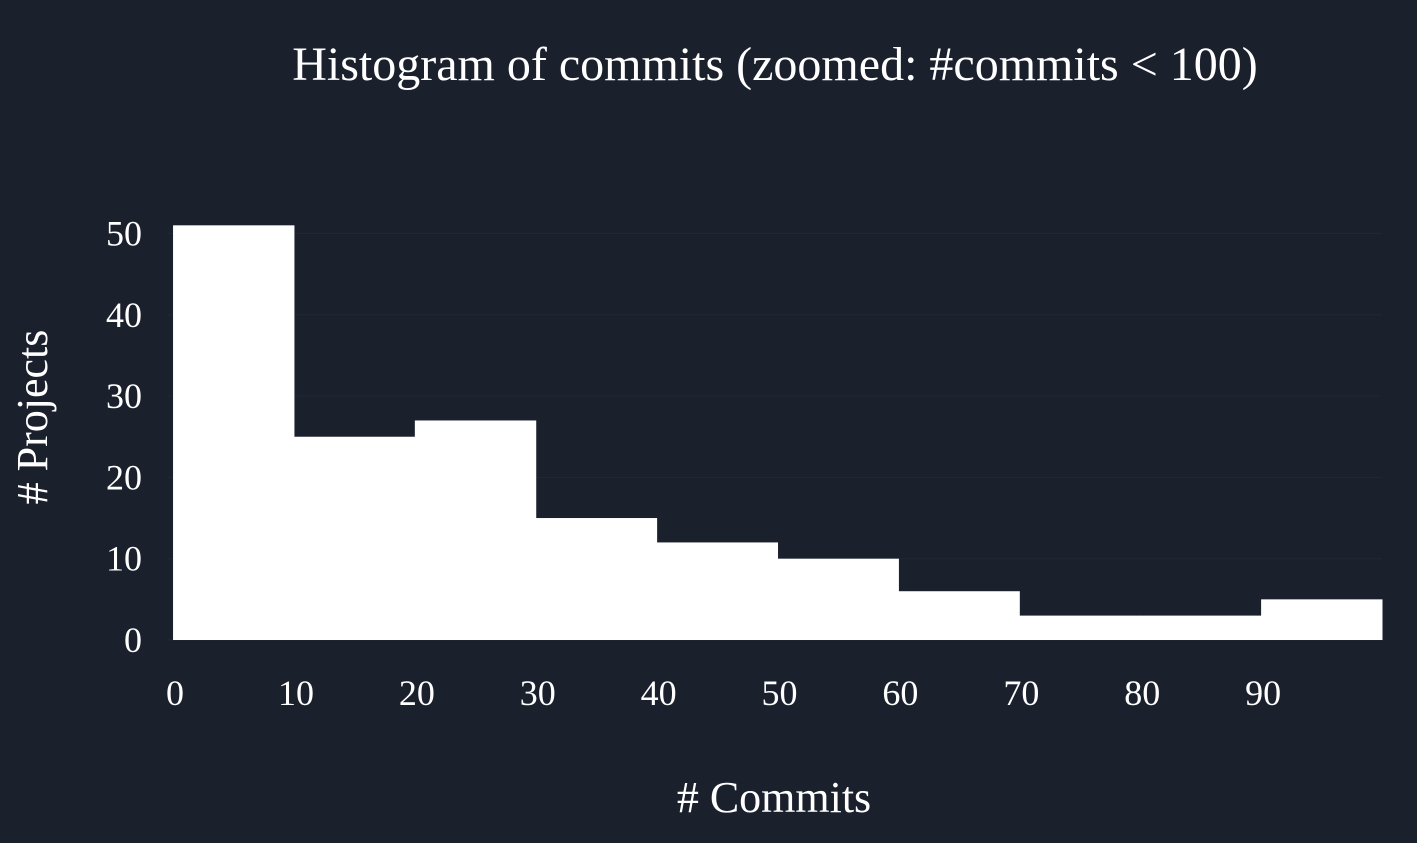  I want to click on x-tick-label-30: 30, so click(538, 693).